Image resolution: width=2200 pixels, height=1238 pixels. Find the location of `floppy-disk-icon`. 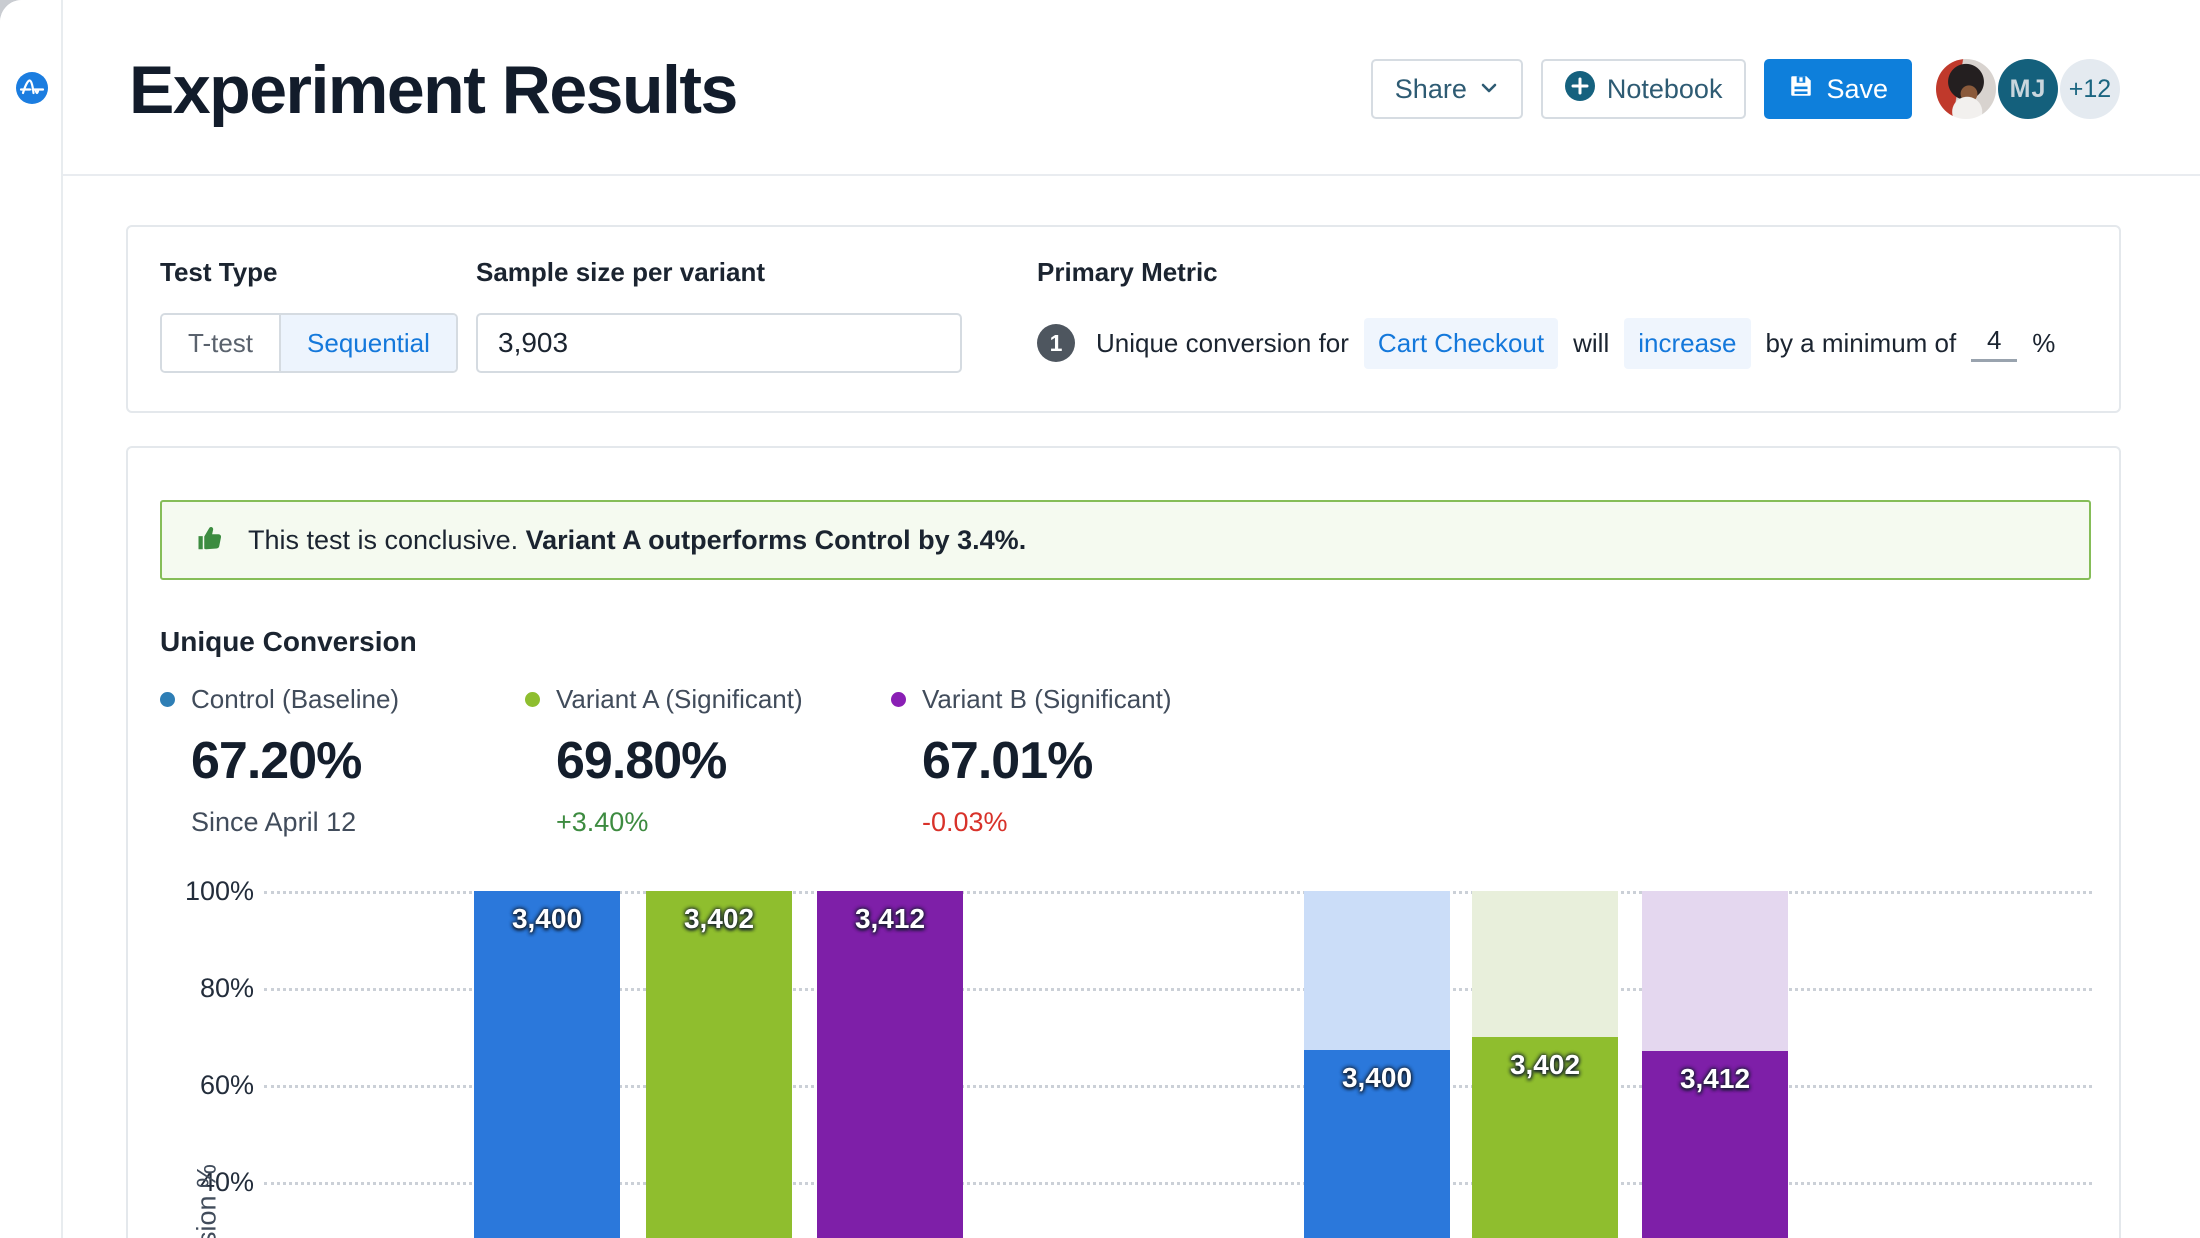

floppy-disk-icon is located at coordinates (1801, 89).